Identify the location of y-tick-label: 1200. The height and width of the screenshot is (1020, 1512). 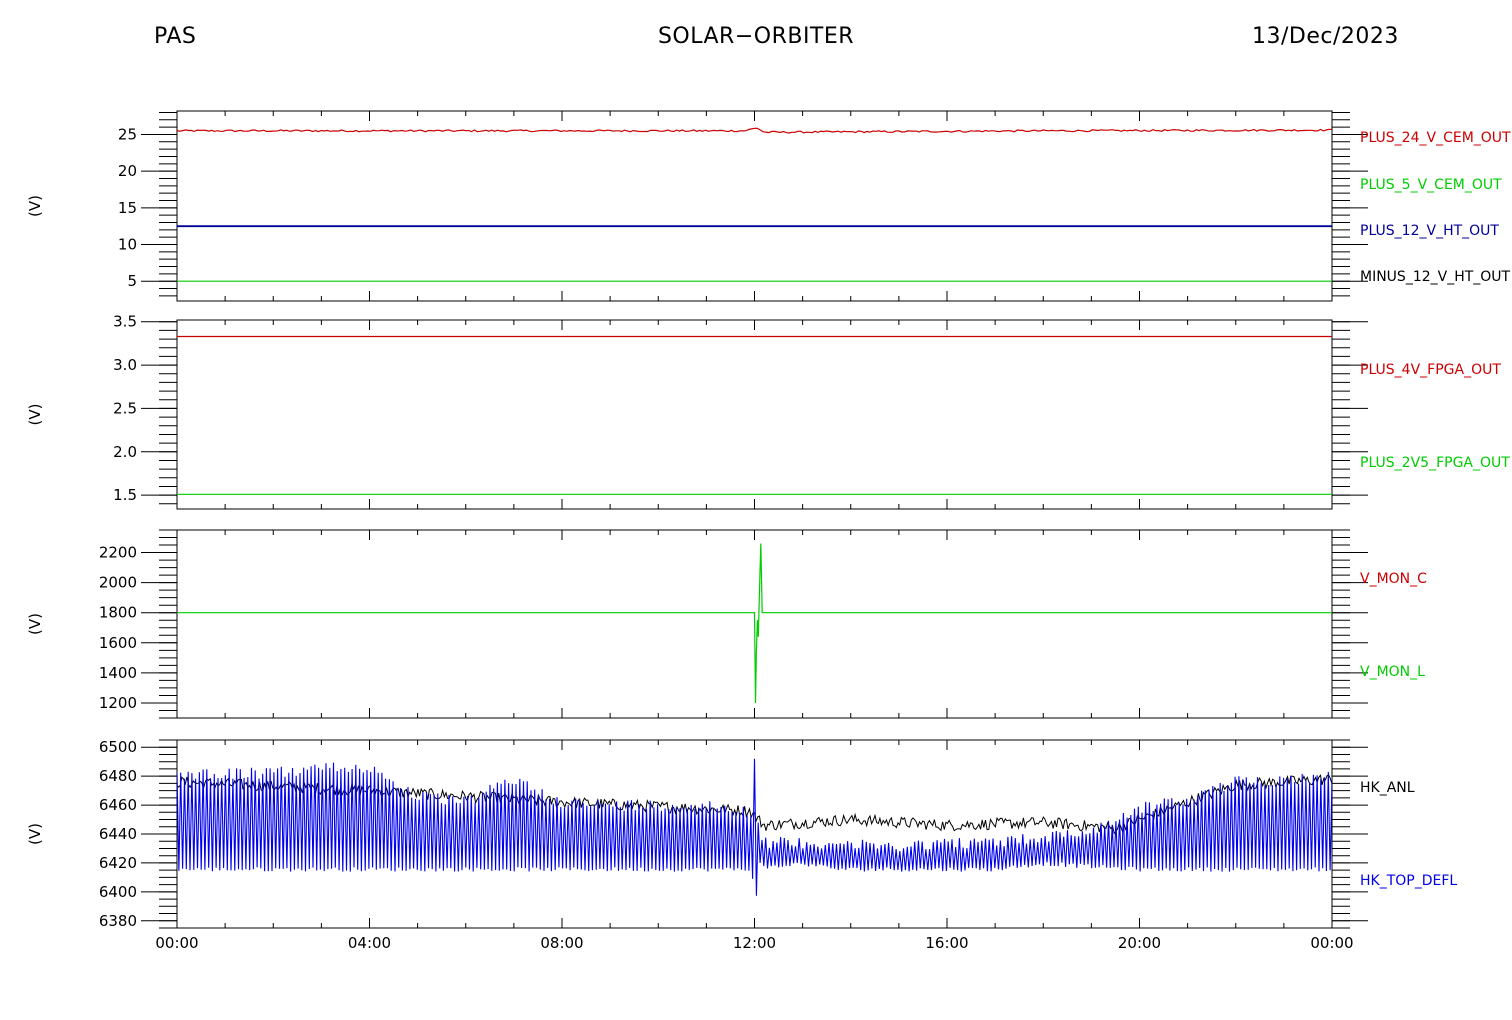
(118, 703).